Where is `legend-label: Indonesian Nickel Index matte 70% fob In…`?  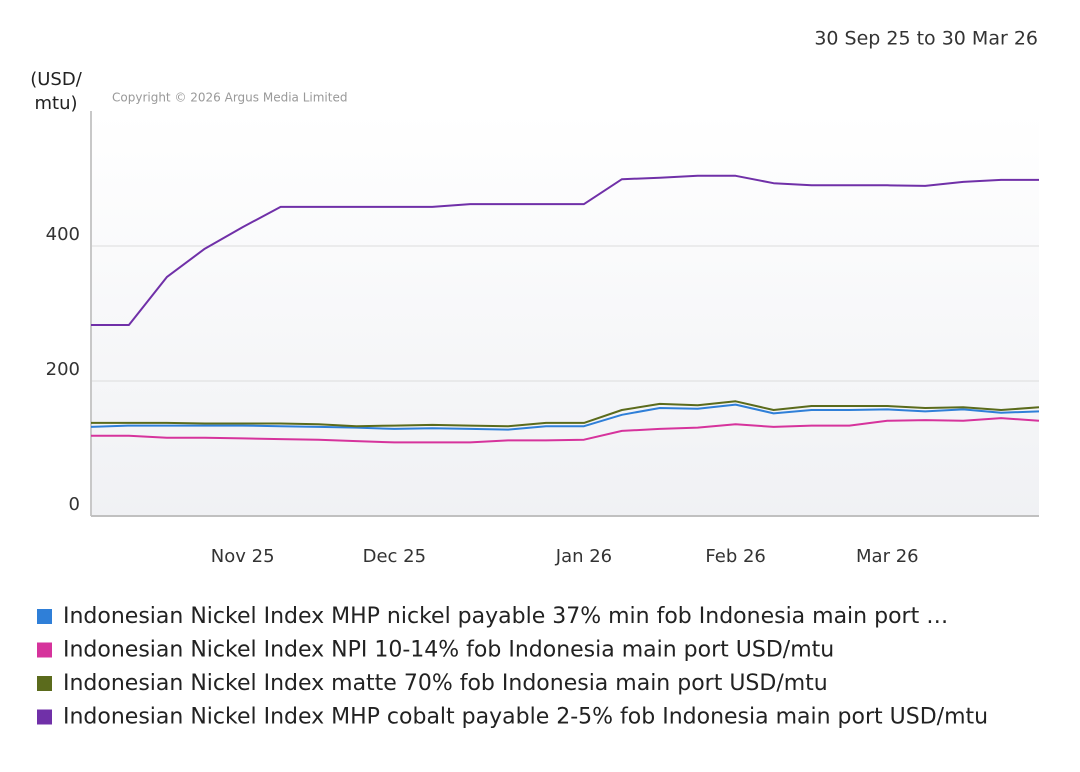
legend-label: Indonesian Nickel Index matte 70% fob In… is located at coordinates (445, 683).